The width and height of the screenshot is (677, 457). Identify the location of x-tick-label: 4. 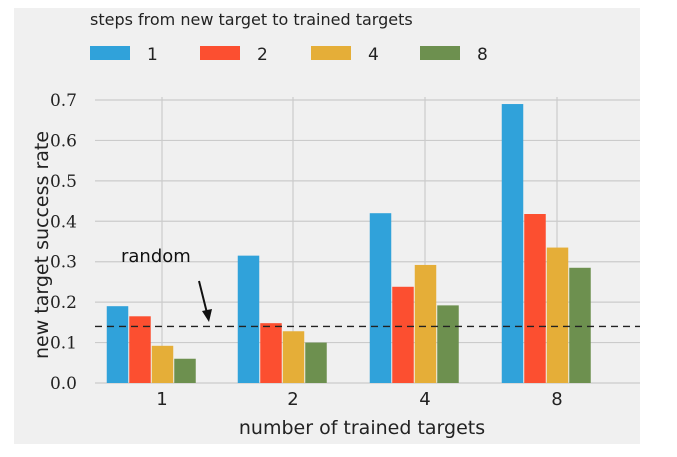
(424, 399).